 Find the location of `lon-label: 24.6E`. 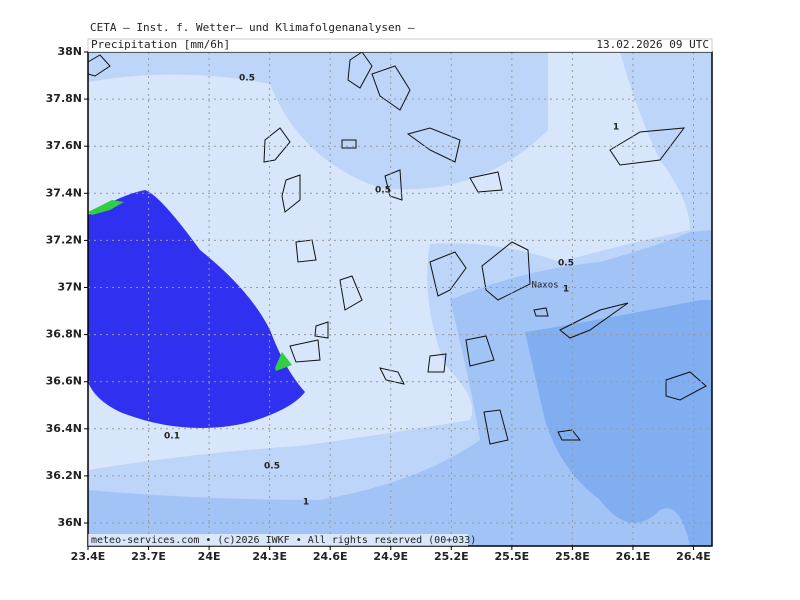

lon-label: 24.6E is located at coordinates (330, 556).